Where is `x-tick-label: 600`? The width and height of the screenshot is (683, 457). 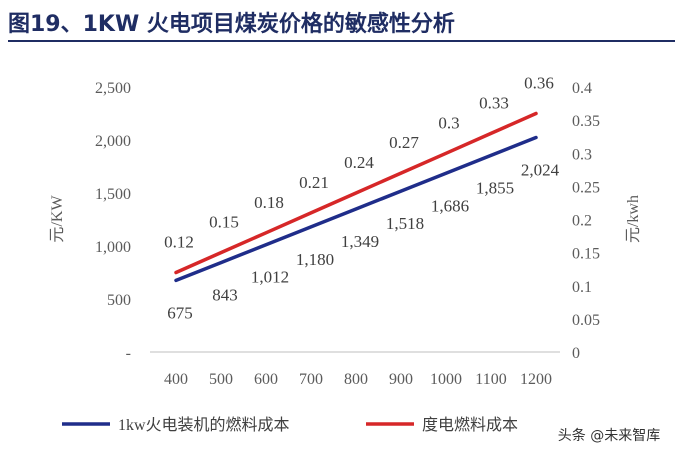 x-tick-label: 600 is located at coordinates (266, 379).